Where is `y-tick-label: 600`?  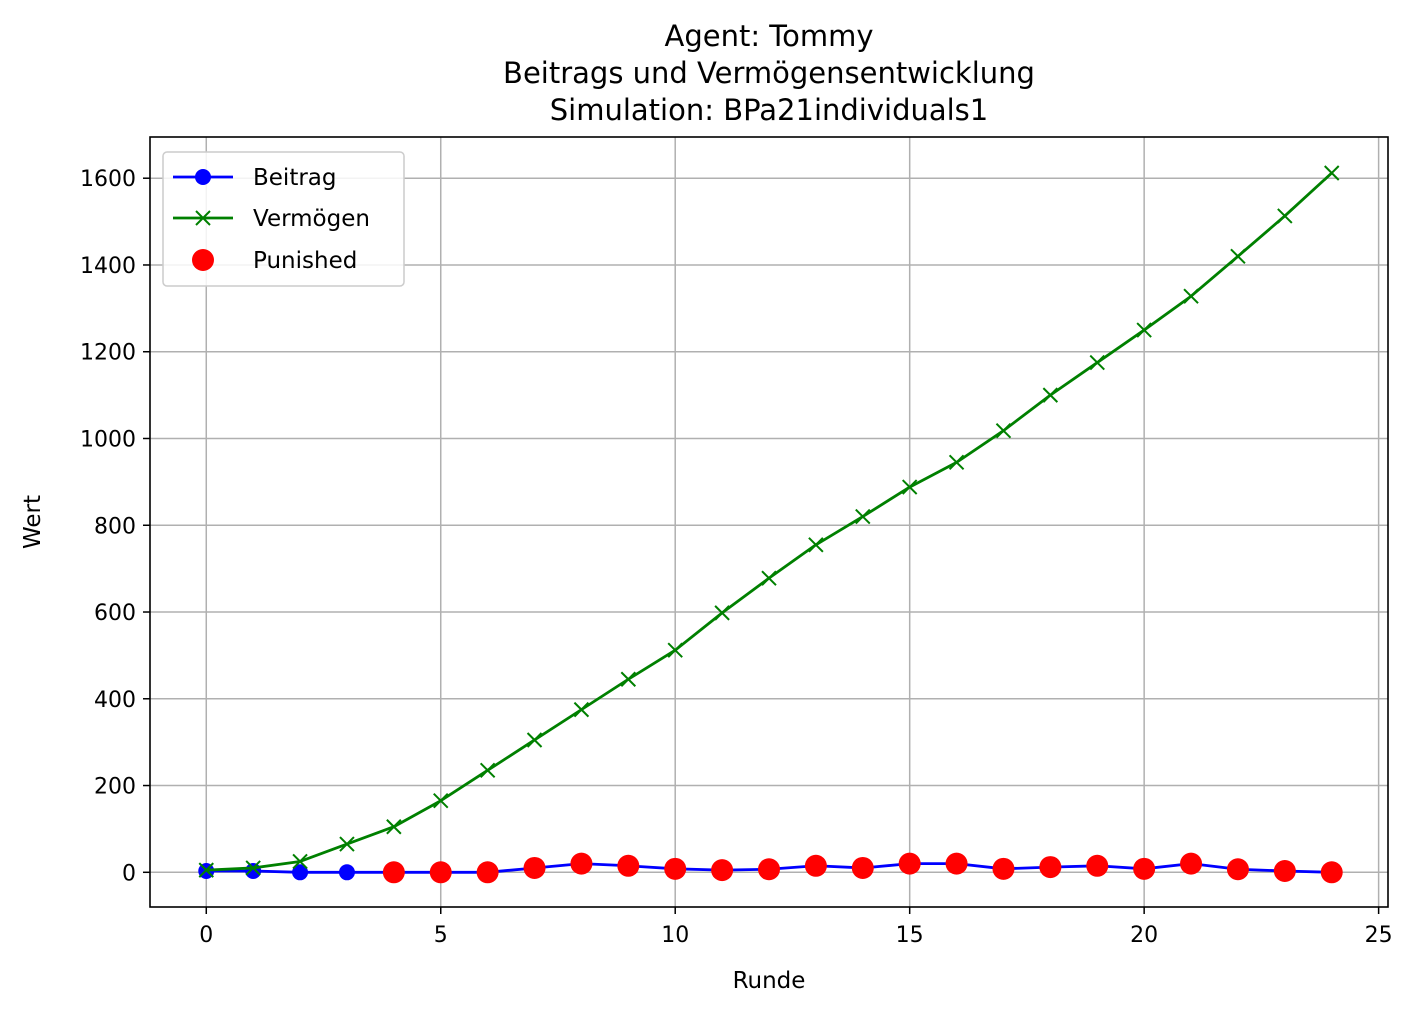 y-tick-label: 600 is located at coordinates (115, 613).